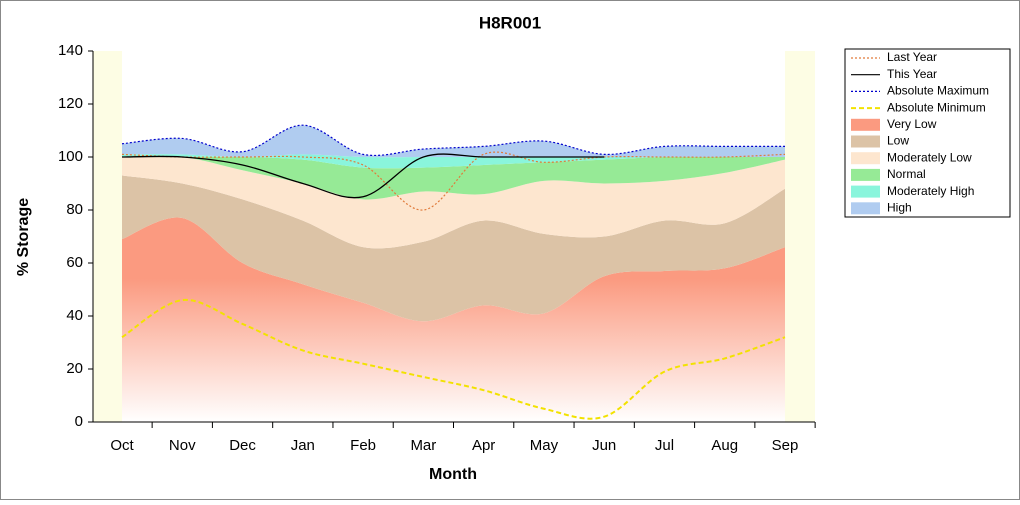  I want to click on legend-label: Absolute Maximum, so click(938, 91).